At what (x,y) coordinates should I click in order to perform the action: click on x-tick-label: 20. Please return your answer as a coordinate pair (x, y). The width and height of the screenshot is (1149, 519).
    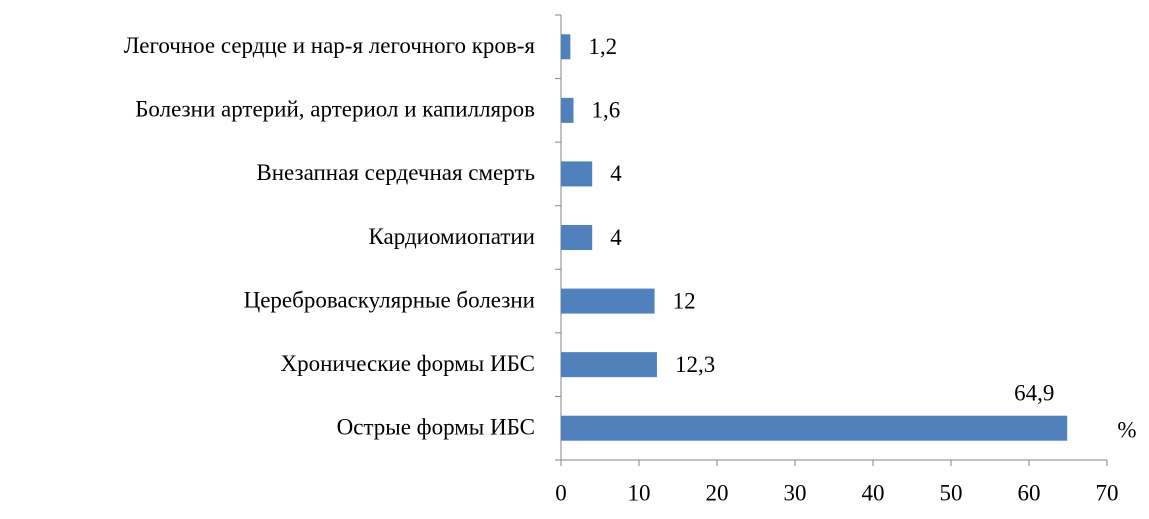
    Looking at the image, I should click on (717, 492).